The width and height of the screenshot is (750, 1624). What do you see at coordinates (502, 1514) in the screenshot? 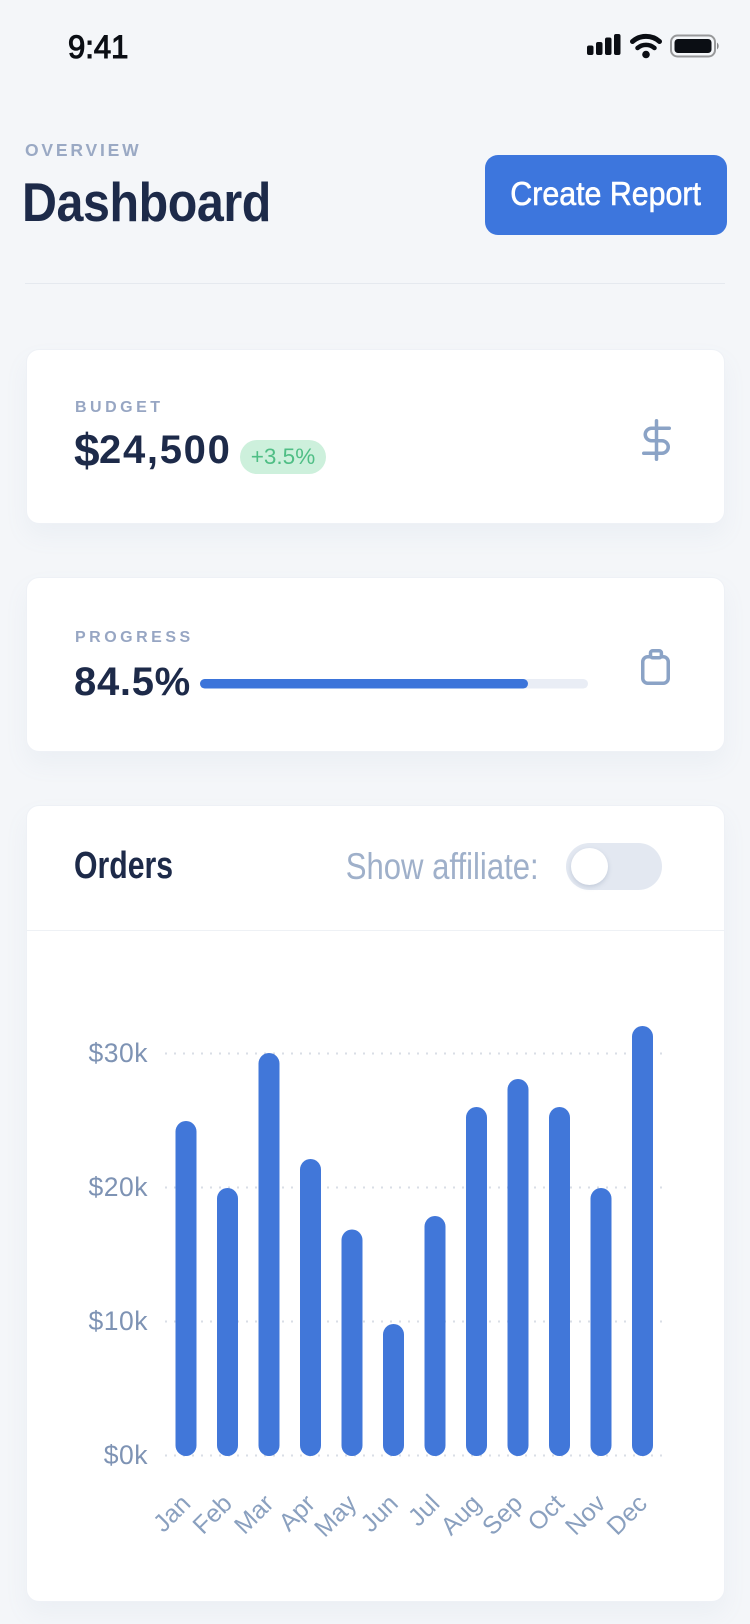
I see `svg-text: Sep` at bounding box center [502, 1514].